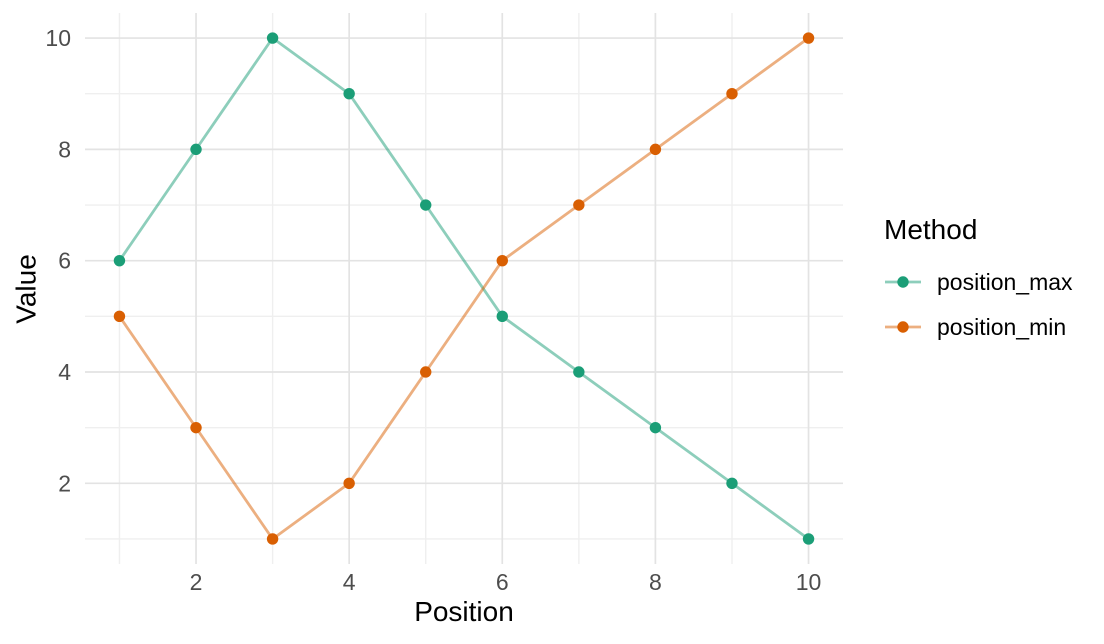 The width and height of the screenshot is (1104, 644). Describe the element at coordinates (978, 304) in the screenshot. I see `legend-items: position_max position_min` at that location.